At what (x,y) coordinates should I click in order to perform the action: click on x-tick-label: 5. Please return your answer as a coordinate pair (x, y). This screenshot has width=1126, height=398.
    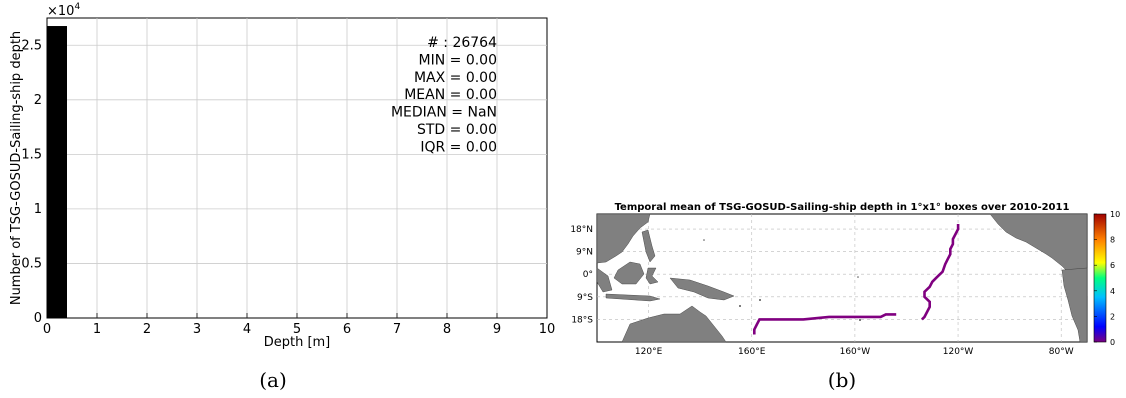
    Looking at the image, I should click on (297, 329).